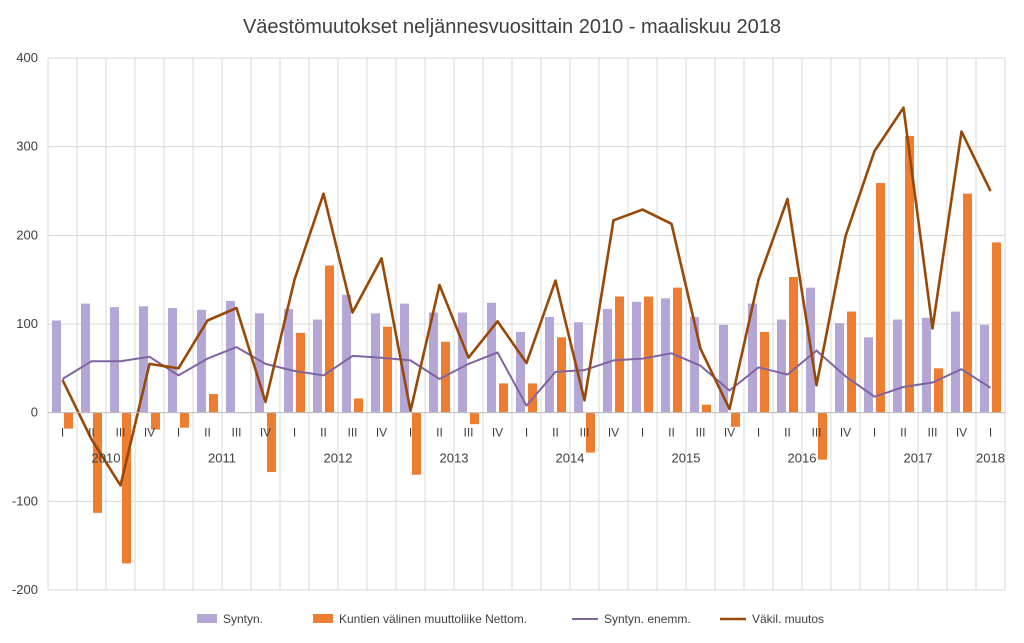 The image size is (1024, 643). I want to click on x-year-label: 2016, so click(802, 458).